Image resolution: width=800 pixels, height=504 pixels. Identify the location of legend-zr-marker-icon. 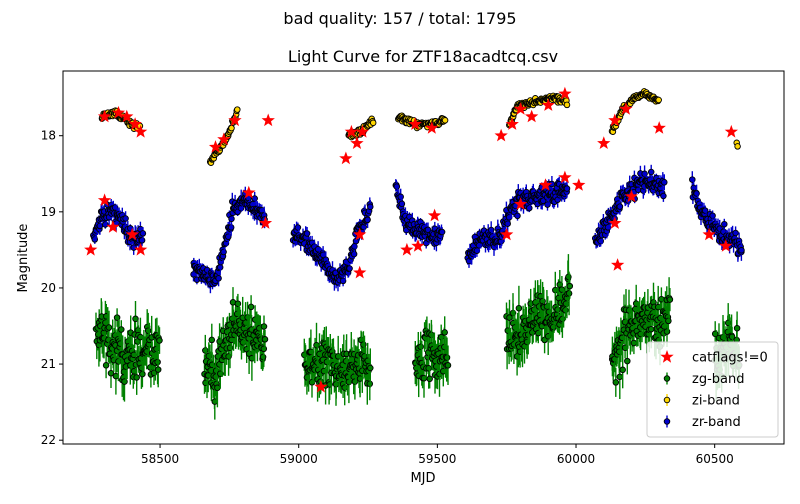
(667, 421).